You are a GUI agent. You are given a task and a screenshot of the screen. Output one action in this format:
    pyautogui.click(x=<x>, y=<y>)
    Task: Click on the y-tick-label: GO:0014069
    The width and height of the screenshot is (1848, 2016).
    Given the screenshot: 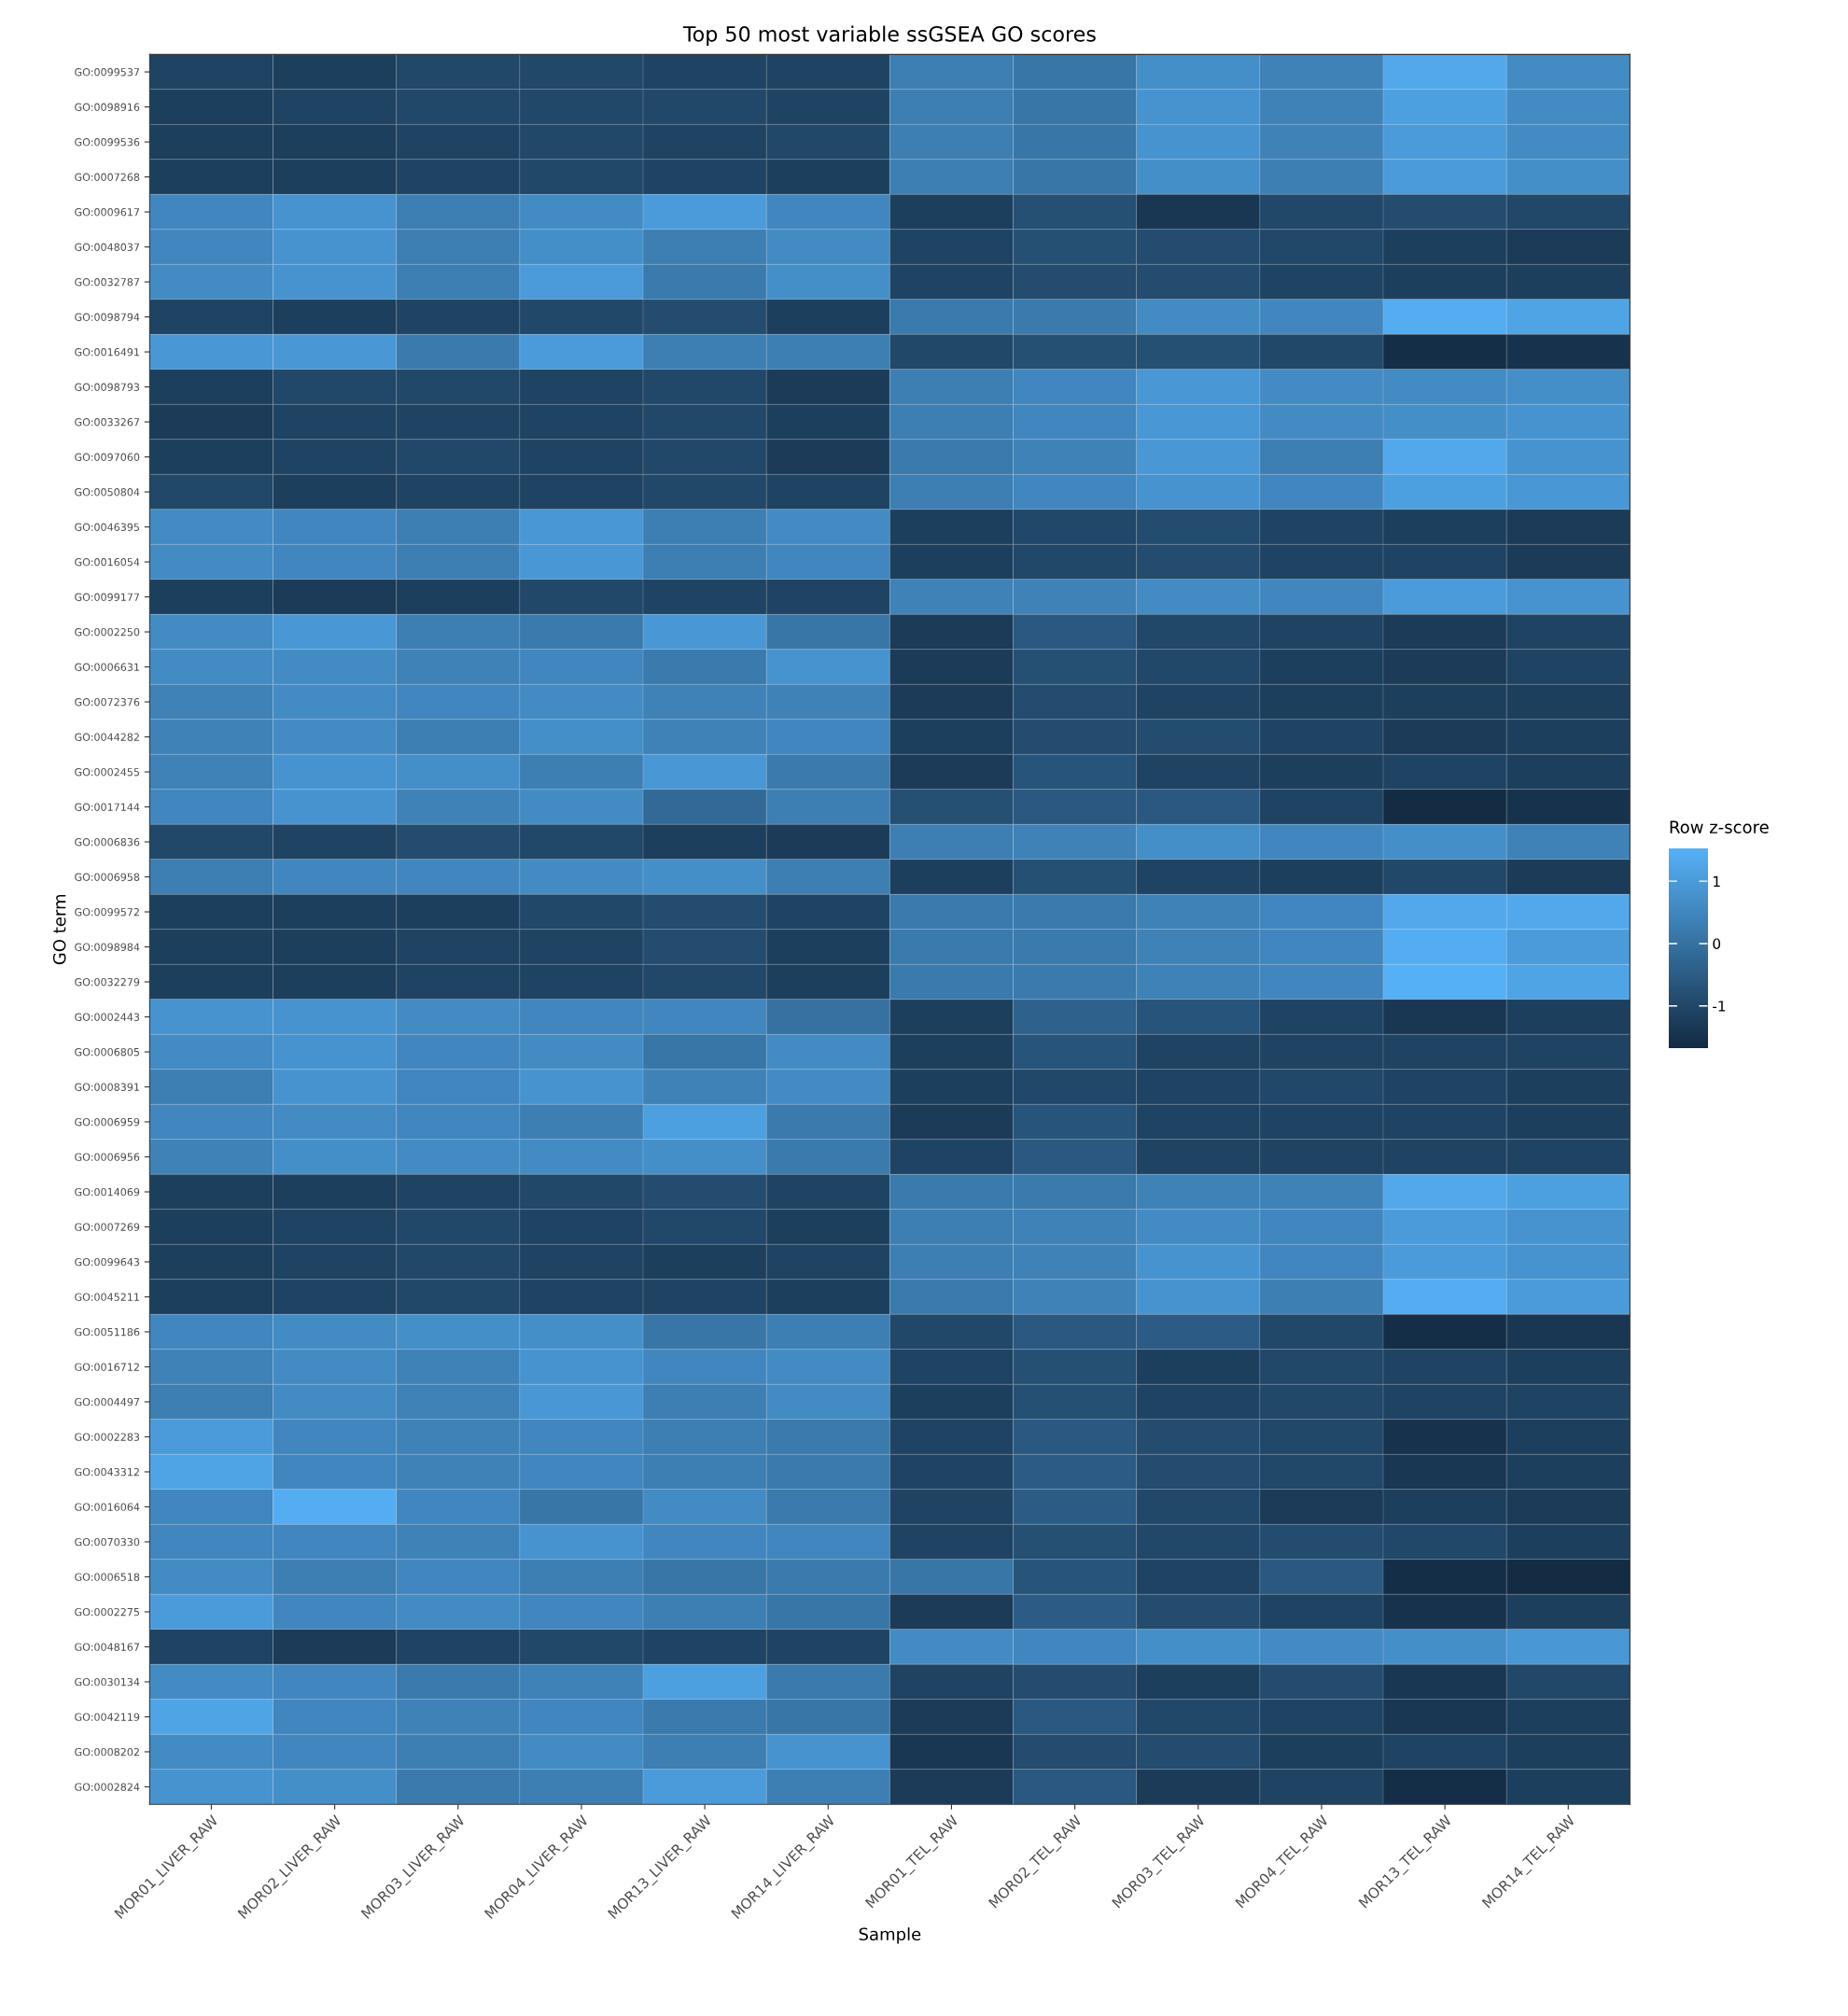 What is the action you would take?
    pyautogui.click(x=107, y=1192)
    